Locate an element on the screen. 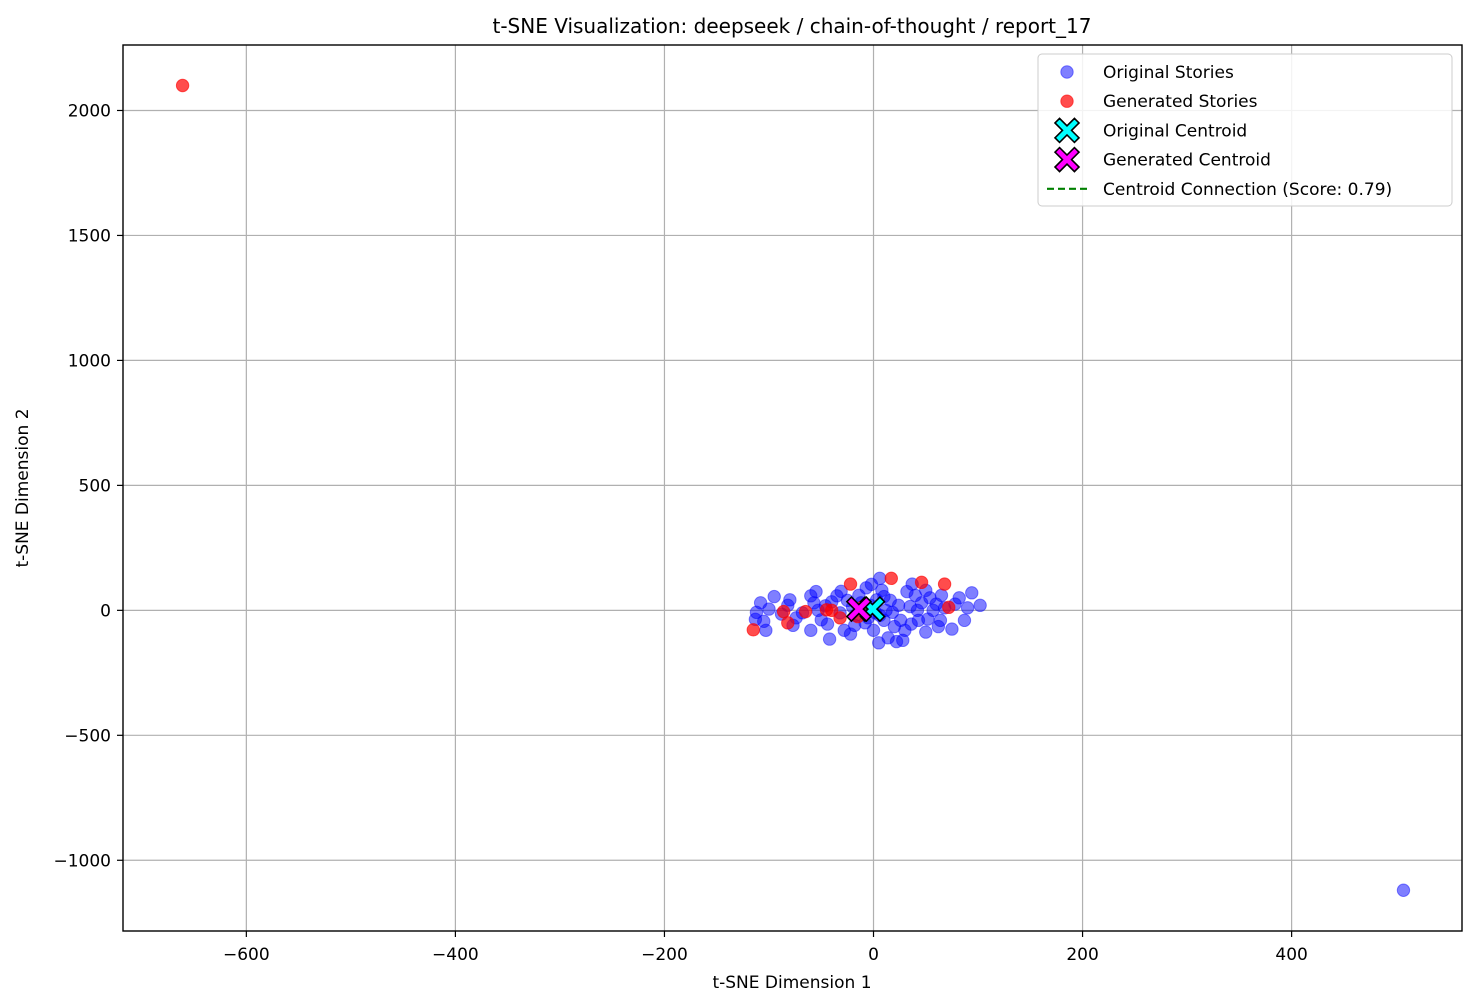  legend-label: Generated Centroid is located at coordinates (1187, 161).